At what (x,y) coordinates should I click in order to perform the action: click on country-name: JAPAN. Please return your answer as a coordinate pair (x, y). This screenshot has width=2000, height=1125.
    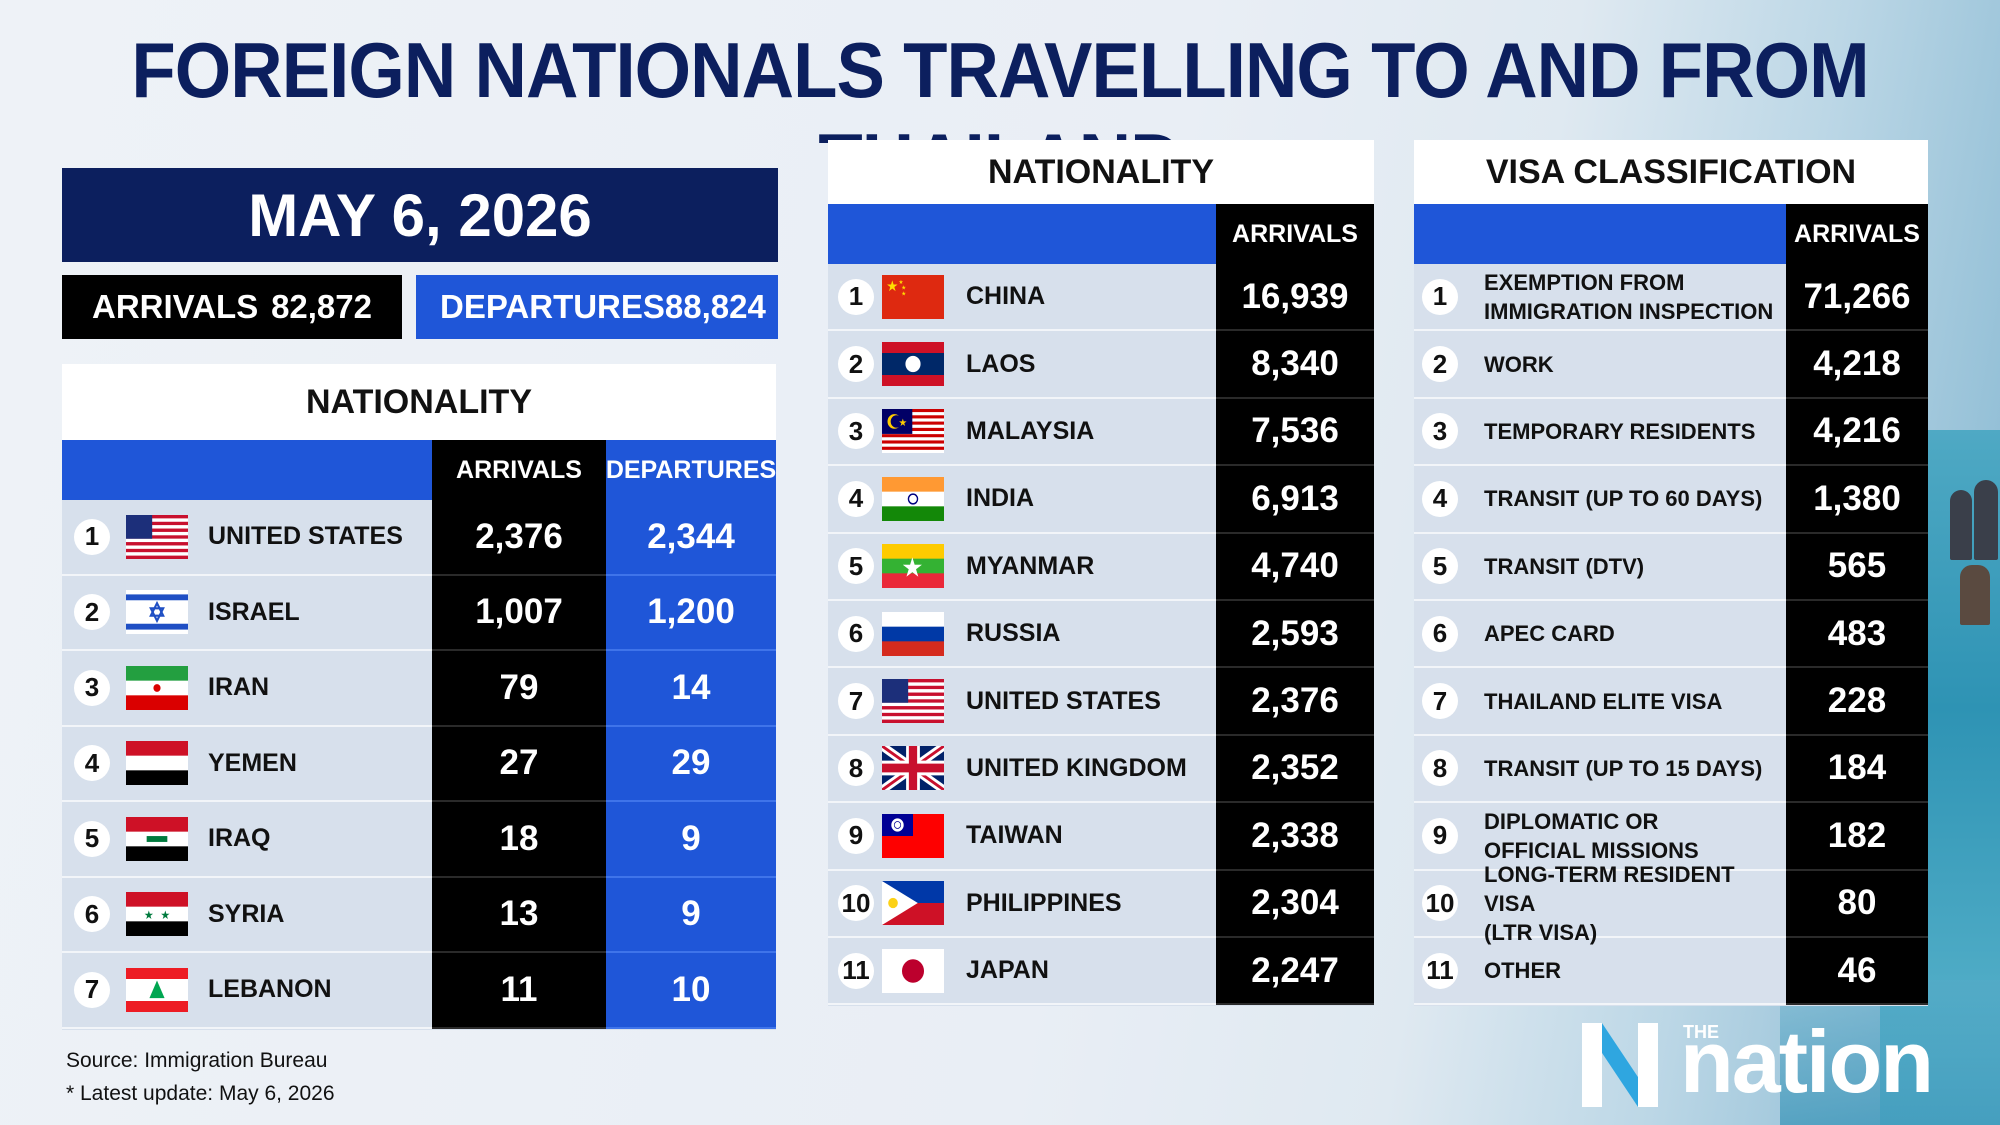
    Looking at the image, I should click on (1007, 970).